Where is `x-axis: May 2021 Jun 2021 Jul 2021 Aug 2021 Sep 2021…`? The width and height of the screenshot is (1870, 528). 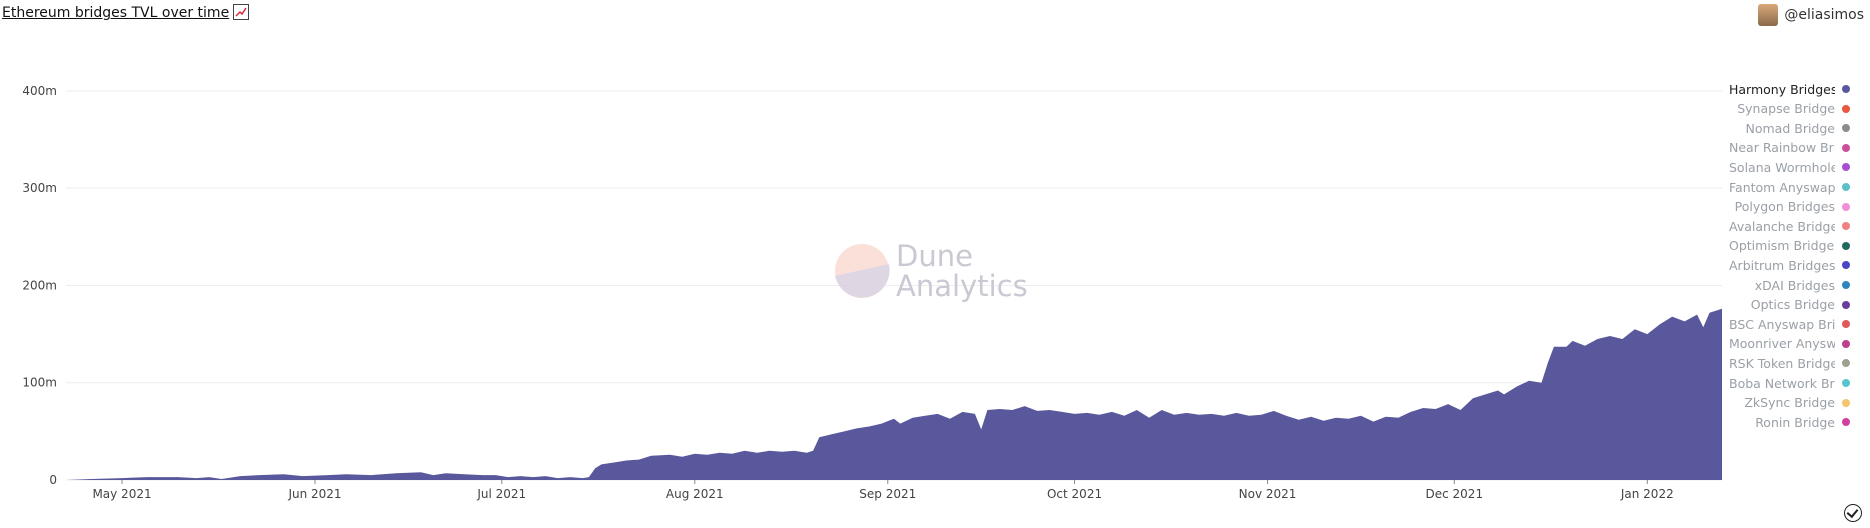
x-axis: May 2021 Jun 2021 Jul 2021 Aug 2021 Sep 2021… is located at coordinates (883, 490).